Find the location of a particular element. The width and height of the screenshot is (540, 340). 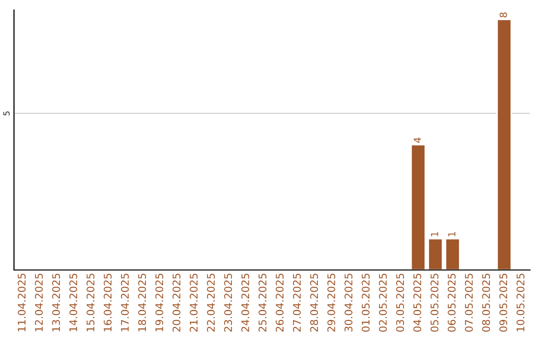

x-tick-label: 05.05.2025 is located at coordinates (434, 303).